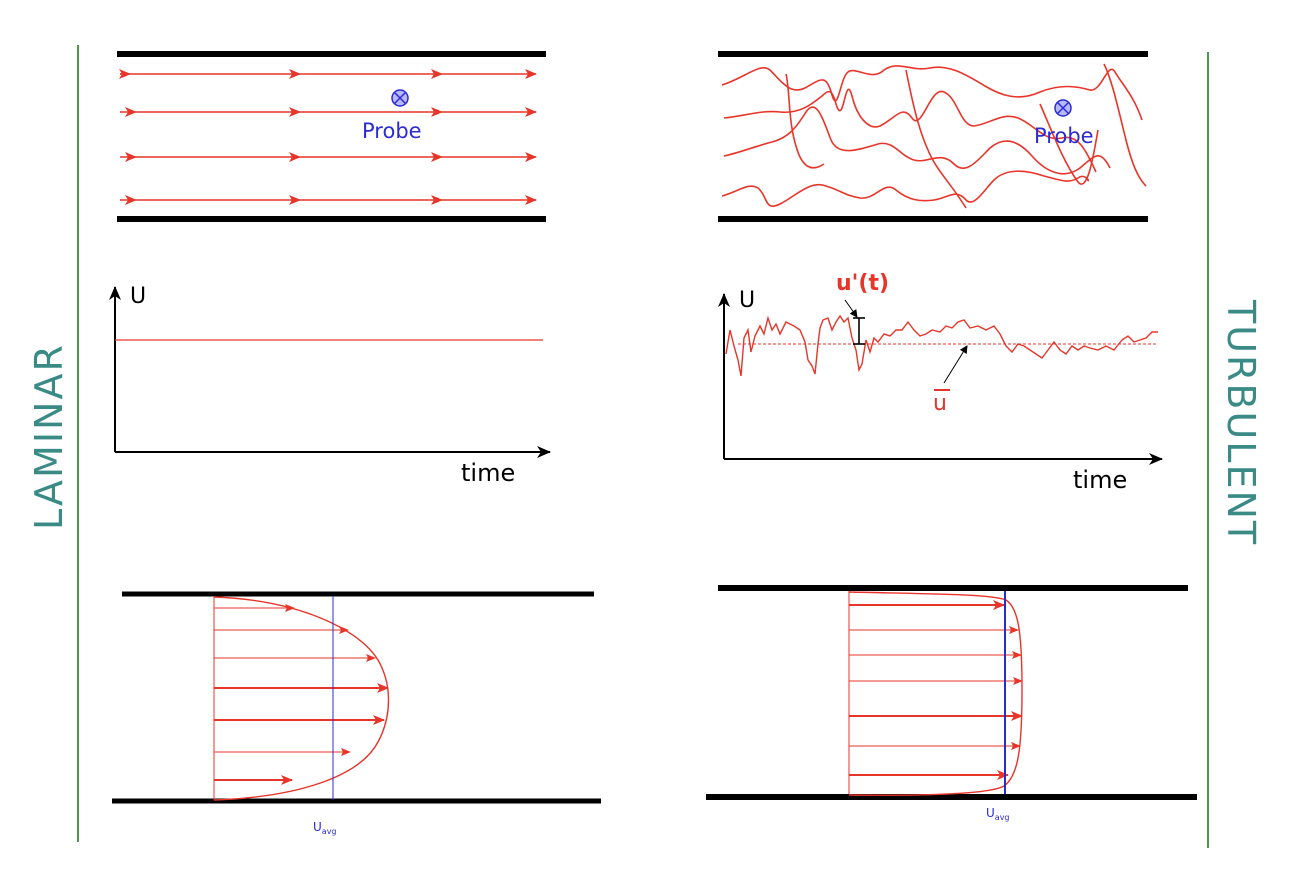 This screenshot has width=1304, height=878. I want to click on fluctuating-velocity-signal, so click(941, 345).